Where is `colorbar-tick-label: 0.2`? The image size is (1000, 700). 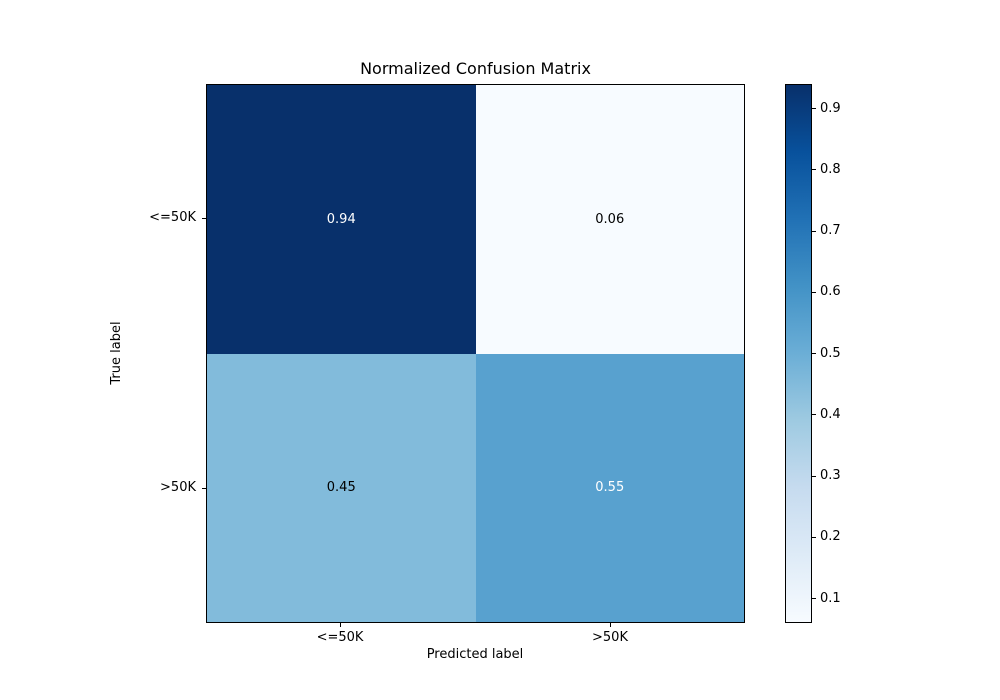
colorbar-tick-label: 0.2 is located at coordinates (830, 537).